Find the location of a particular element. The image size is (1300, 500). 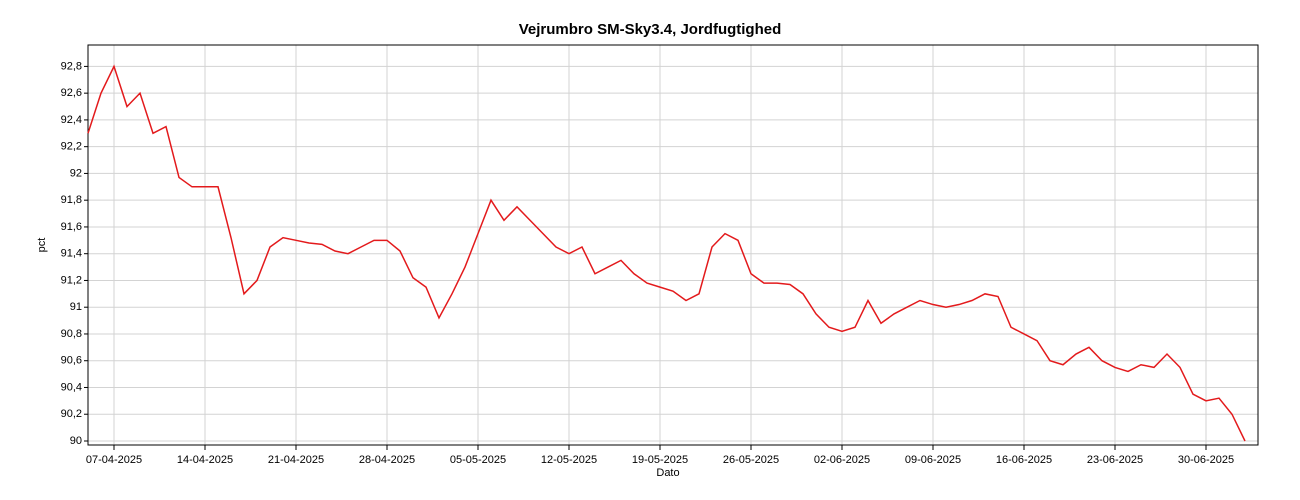

x-tick-label: 19-05-2025 is located at coordinates (660, 460).